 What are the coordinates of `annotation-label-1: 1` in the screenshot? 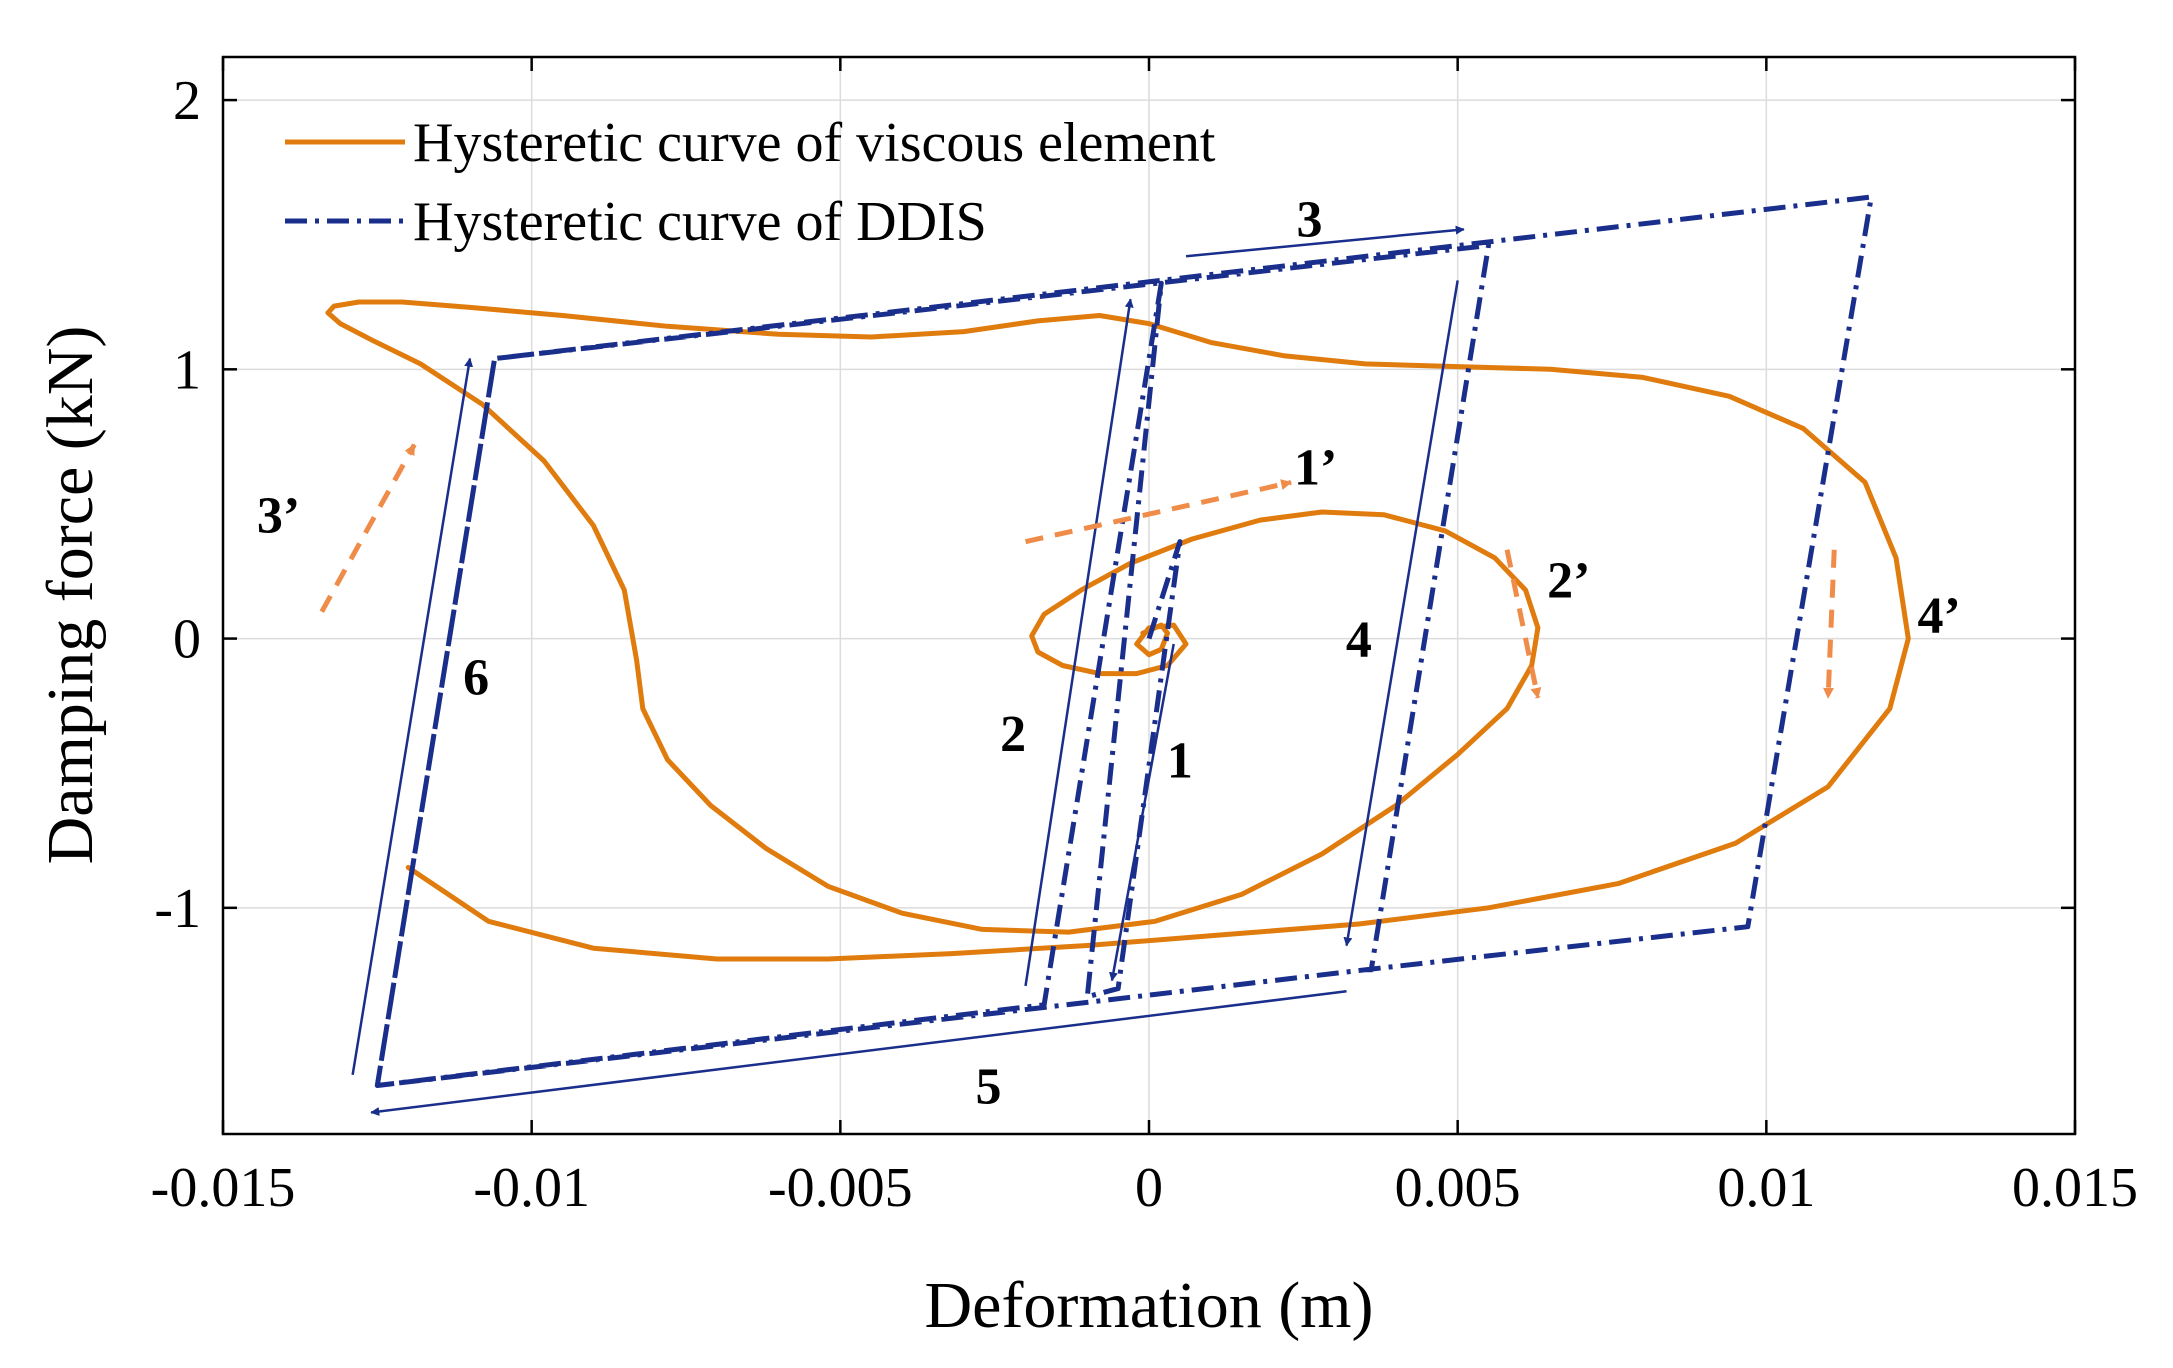 It's located at (1180, 761).